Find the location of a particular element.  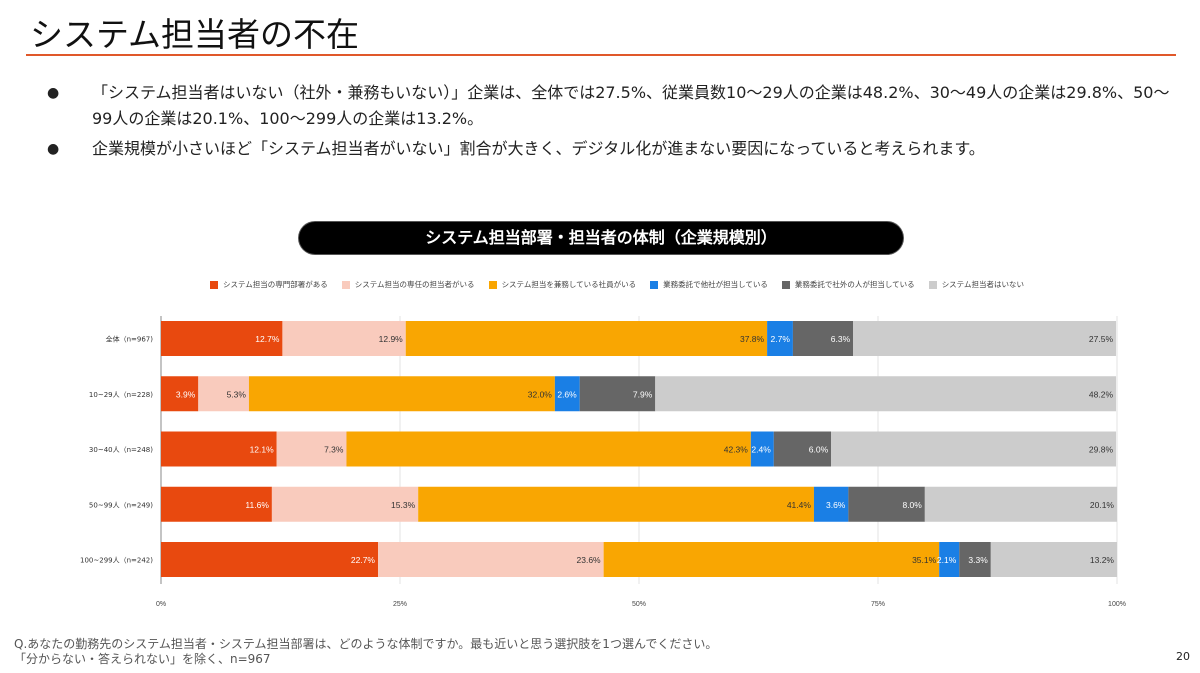

x-tick-label: 50% is located at coordinates (639, 604).